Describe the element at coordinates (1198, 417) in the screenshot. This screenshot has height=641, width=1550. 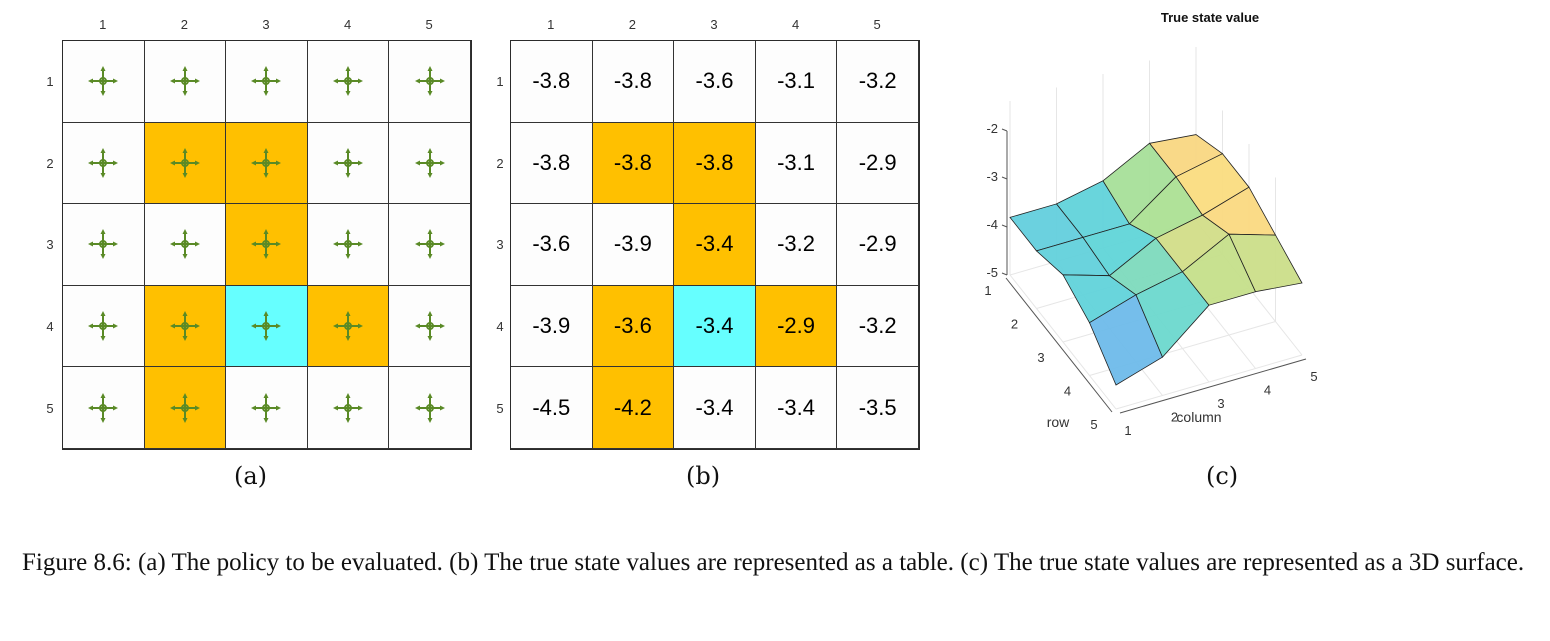
I see `column-axis-label: column` at that location.